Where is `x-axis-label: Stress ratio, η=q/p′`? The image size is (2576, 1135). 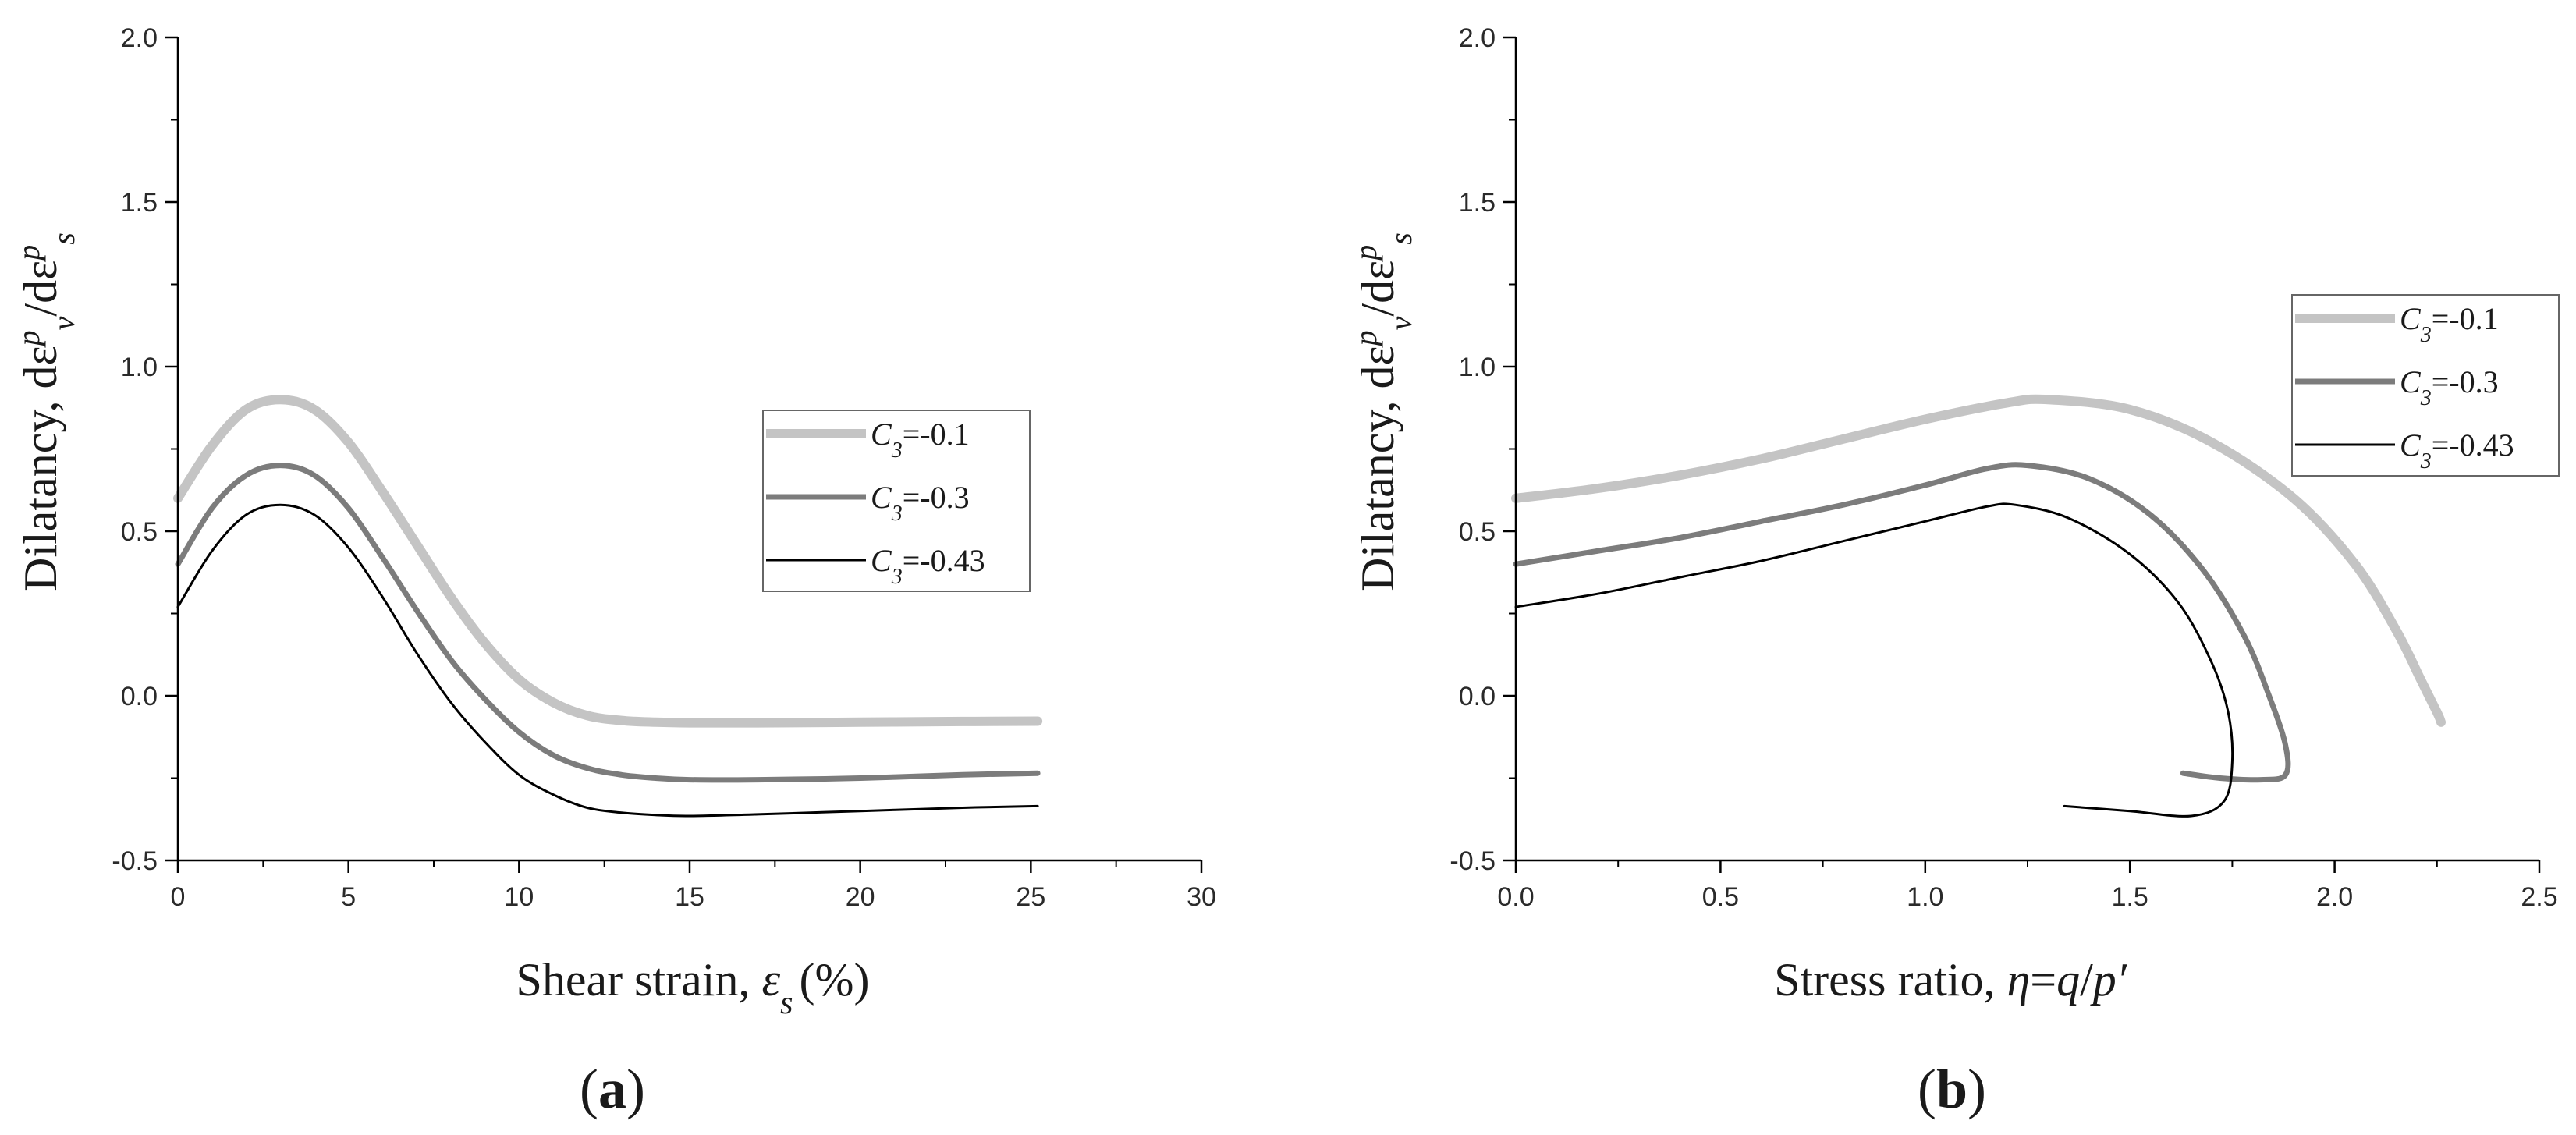 x-axis-label: Stress ratio, η=q/p′ is located at coordinates (1950, 980).